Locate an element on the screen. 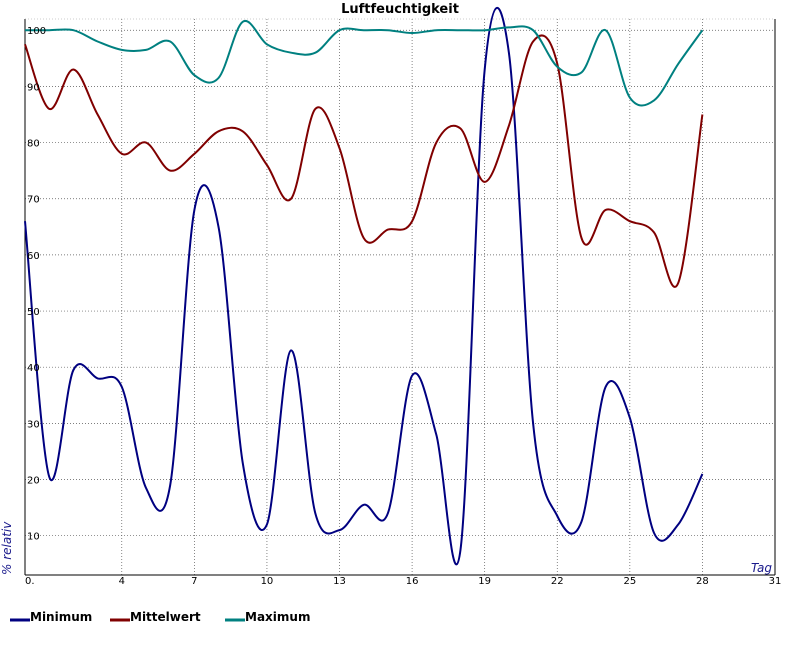 This screenshot has height=650, width=800. x-tick-label: 16 is located at coordinates (412, 581).